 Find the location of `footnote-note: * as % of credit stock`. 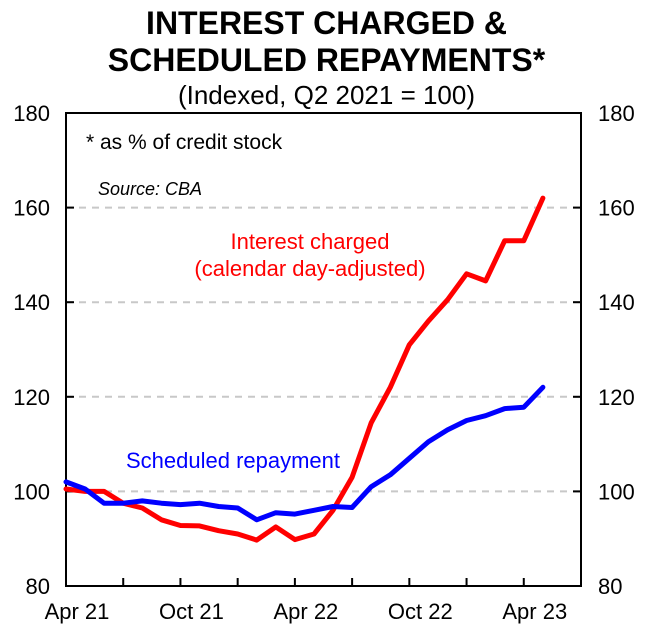

footnote-note: * as % of credit stock is located at coordinates (184, 142).